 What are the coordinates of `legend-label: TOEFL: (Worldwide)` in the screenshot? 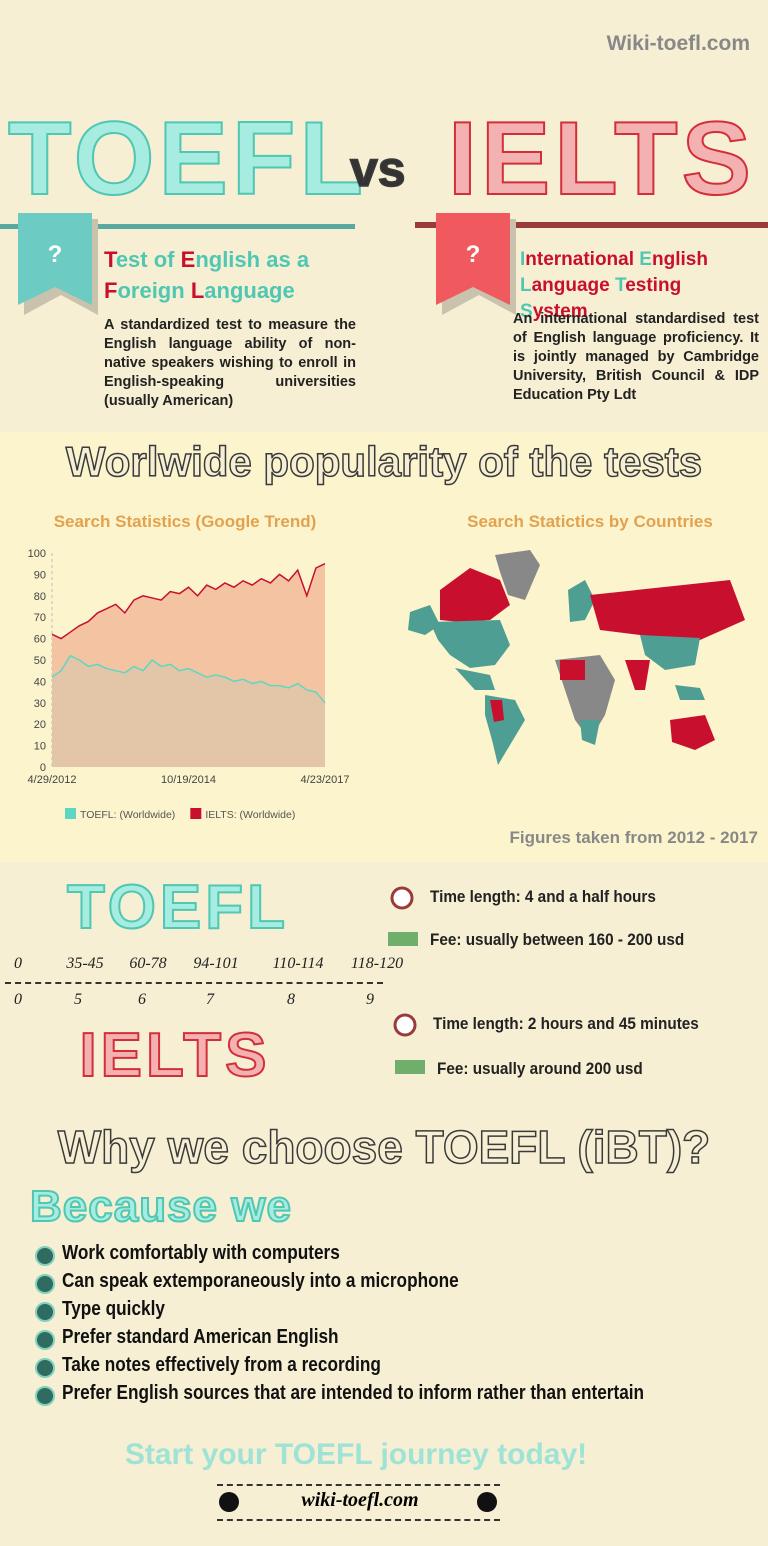 It's located at (127, 815).